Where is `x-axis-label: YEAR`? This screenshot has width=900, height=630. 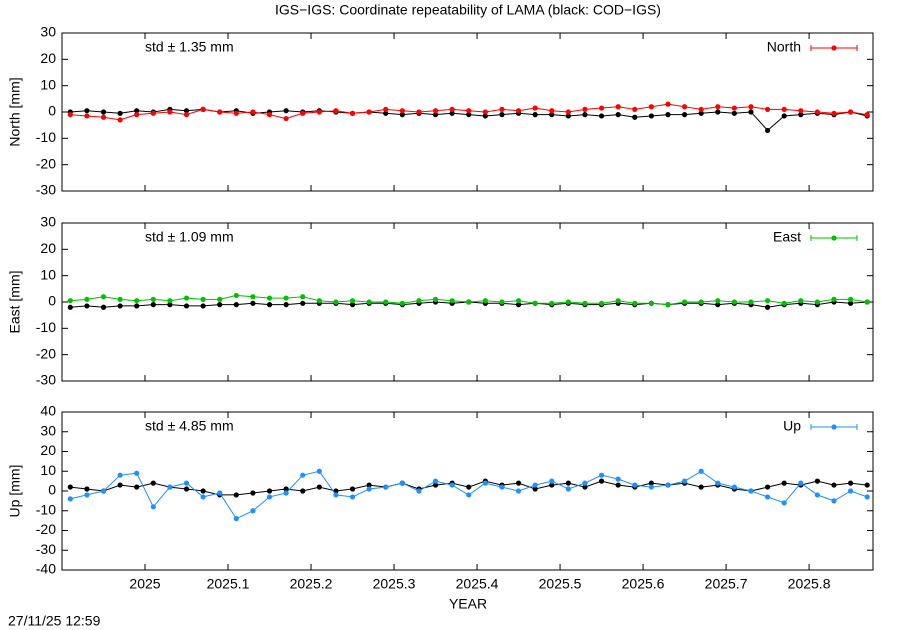
x-axis-label: YEAR is located at coordinates (468, 604).